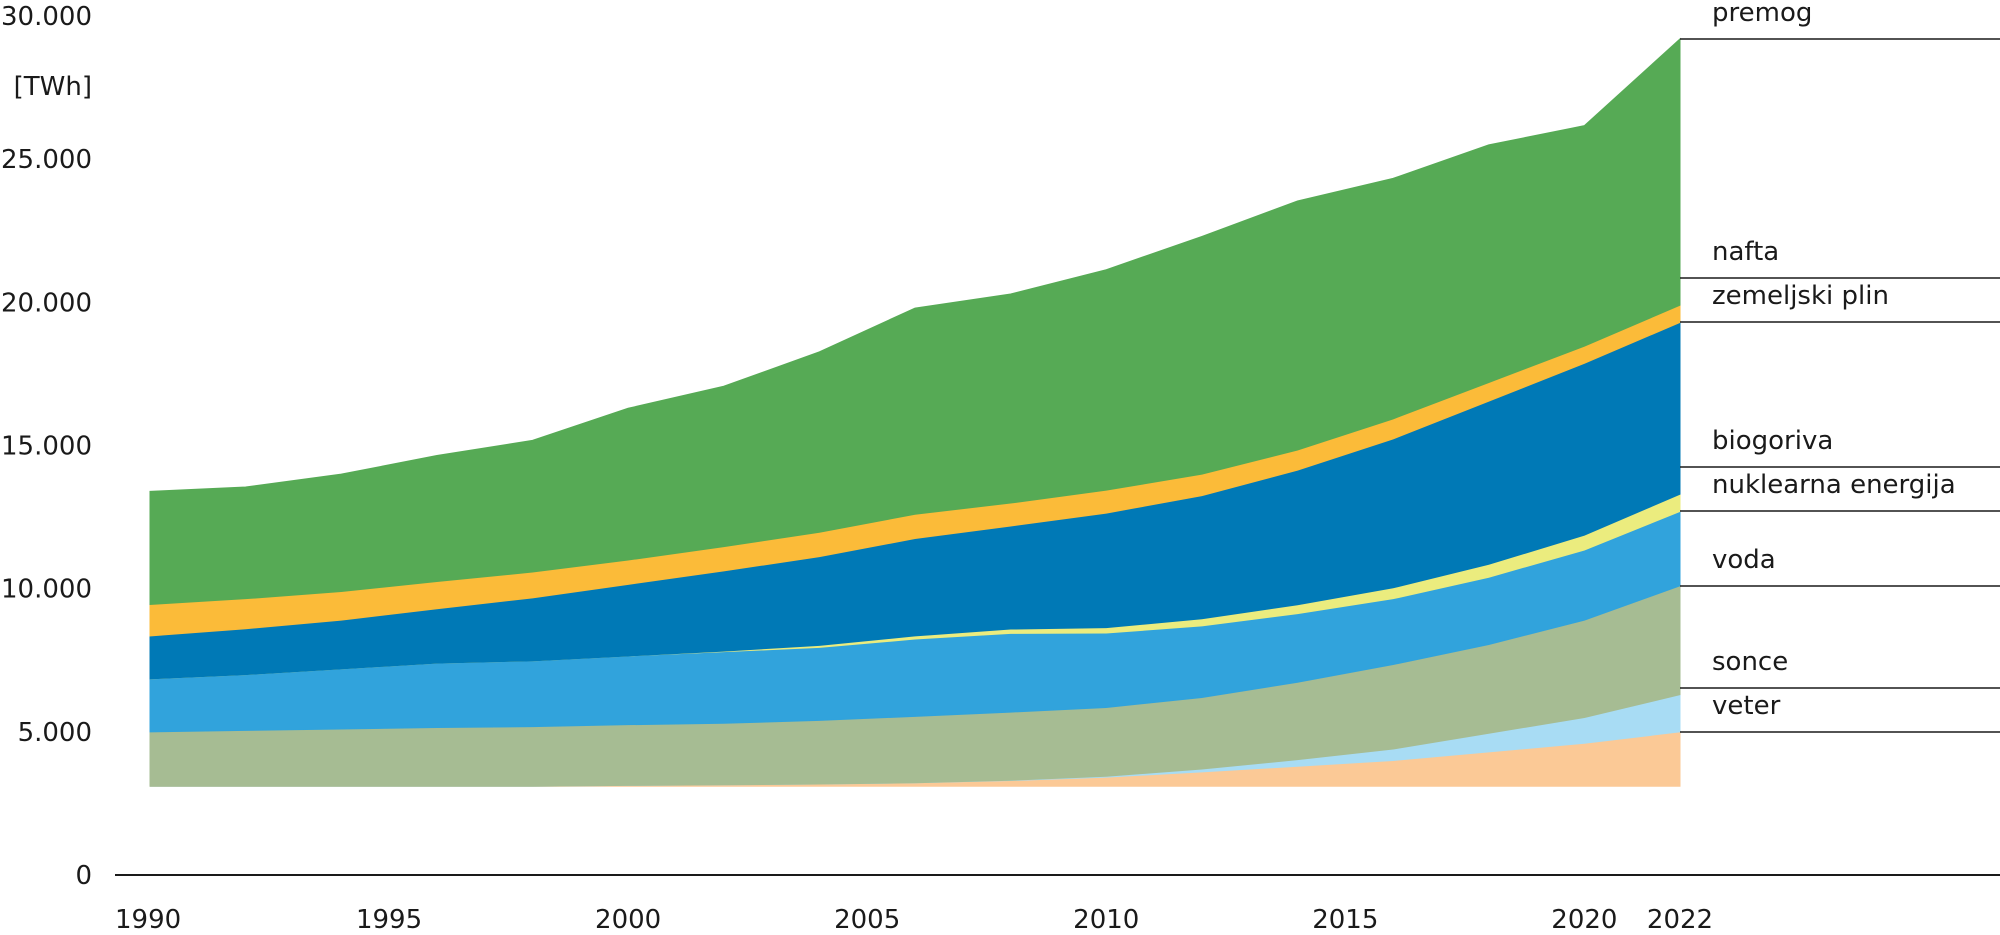 Image resolution: width=2000 pixels, height=935 pixels. I want to click on x-tick-label: 2015, so click(1345, 920).